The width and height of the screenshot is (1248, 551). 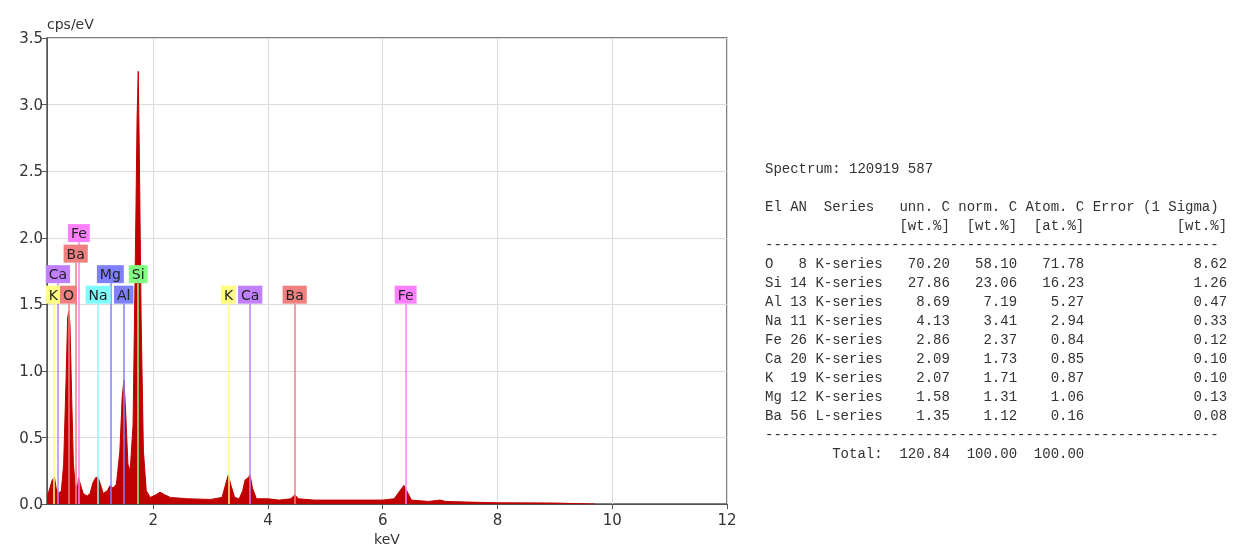 I want to click on text: Si 14 K-series 27.86 23.06 16.23 1.26, so click(x=996, y=283).